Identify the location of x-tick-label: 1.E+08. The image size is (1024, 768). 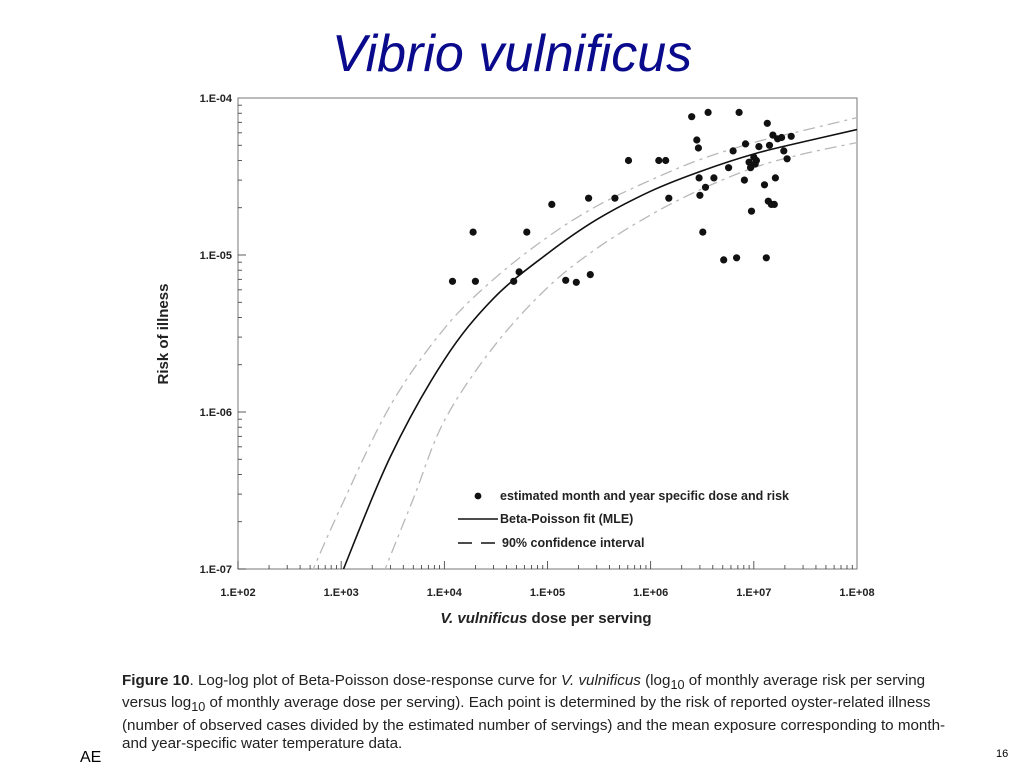
(856, 593).